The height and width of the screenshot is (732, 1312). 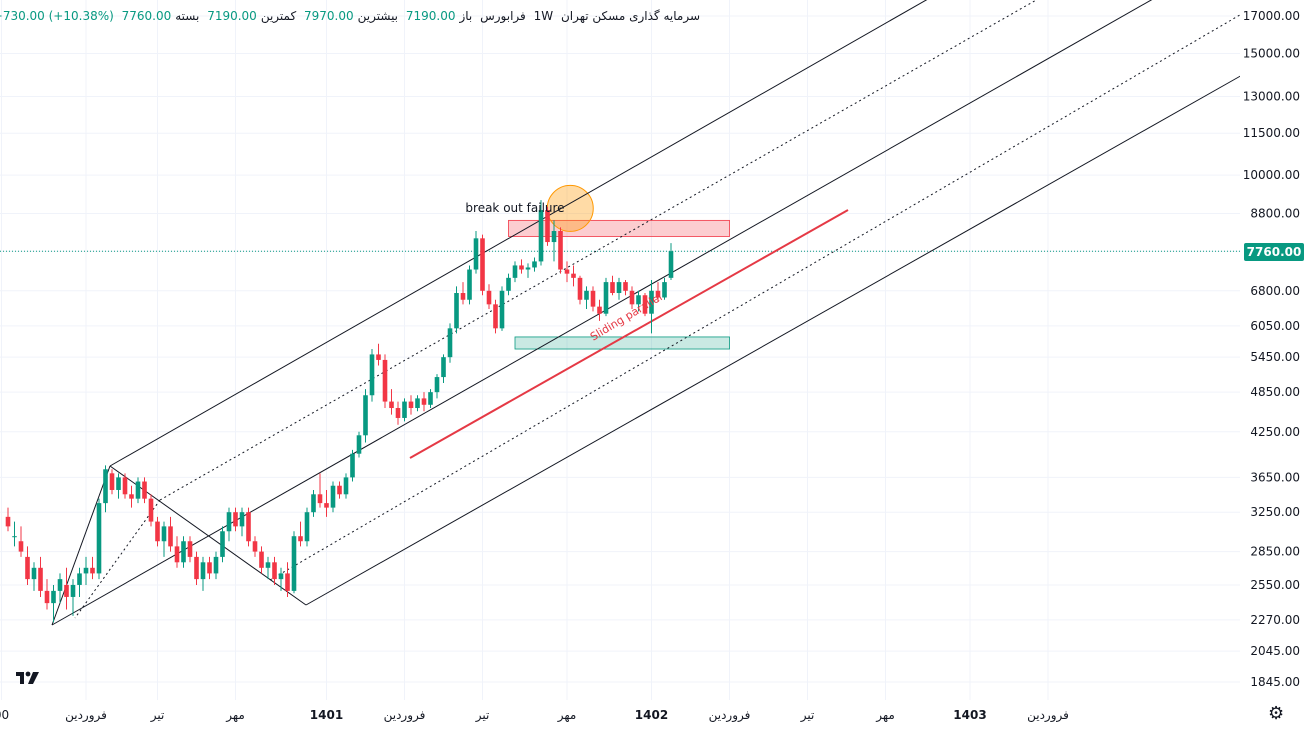 What do you see at coordinates (28, 679) in the screenshot?
I see `tradingview-logo-icon` at bounding box center [28, 679].